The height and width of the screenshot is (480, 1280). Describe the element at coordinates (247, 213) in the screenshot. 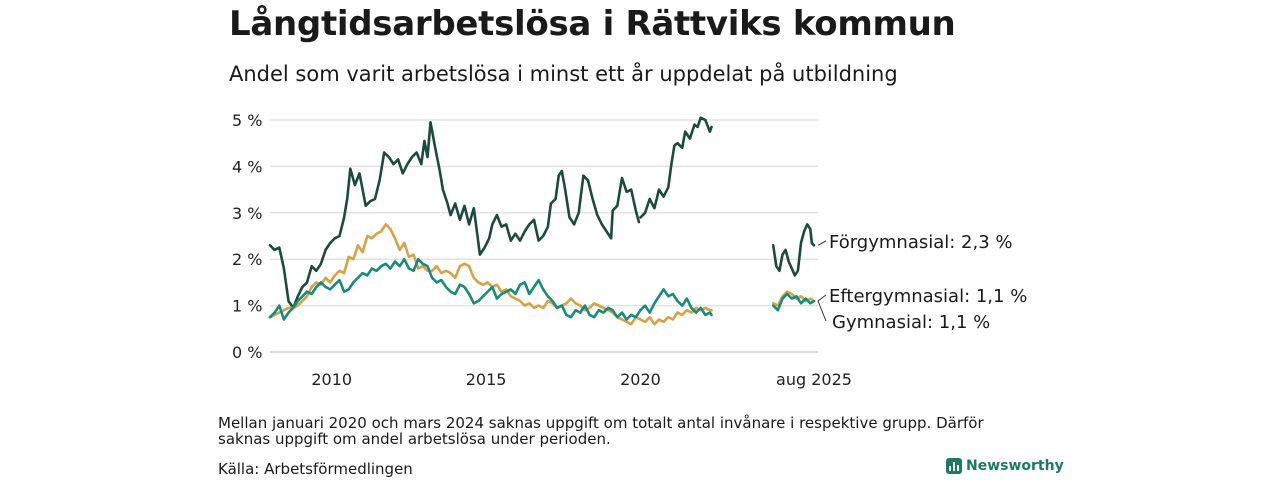

I see `y-tick-label: 3 %` at that location.